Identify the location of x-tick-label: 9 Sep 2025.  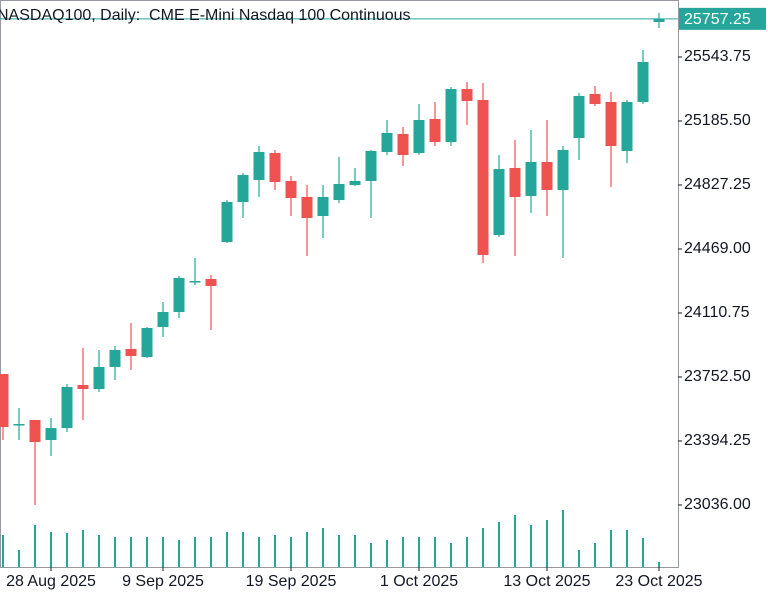
(163, 581).